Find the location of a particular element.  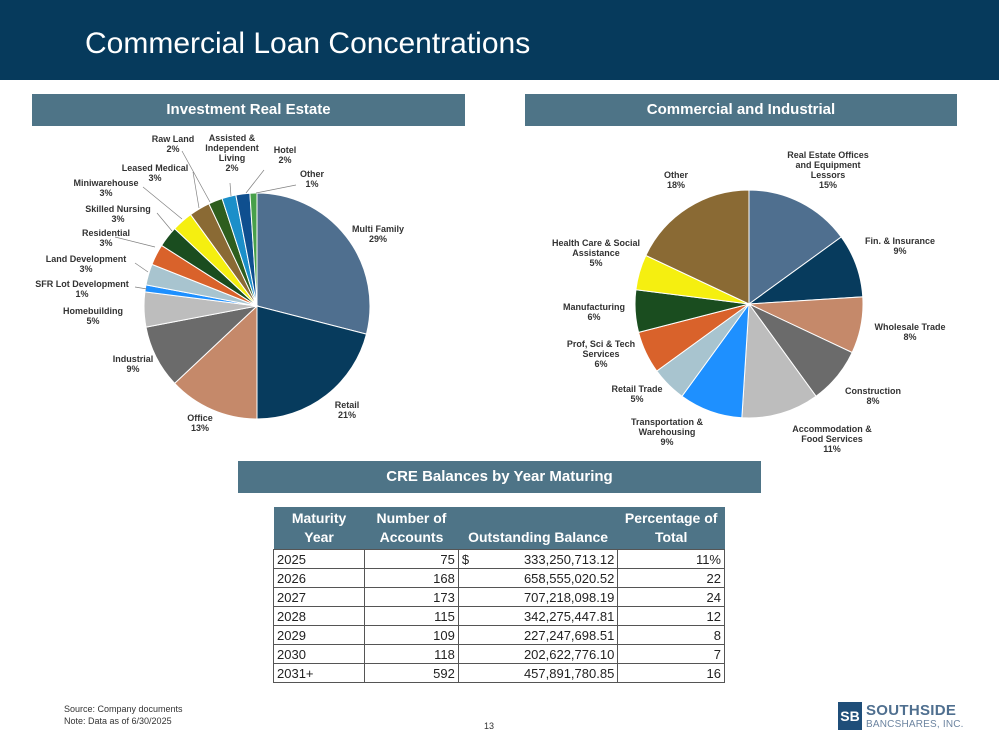

table-row: 2026 168 658,555,020.52 22 is located at coordinates (498, 578).